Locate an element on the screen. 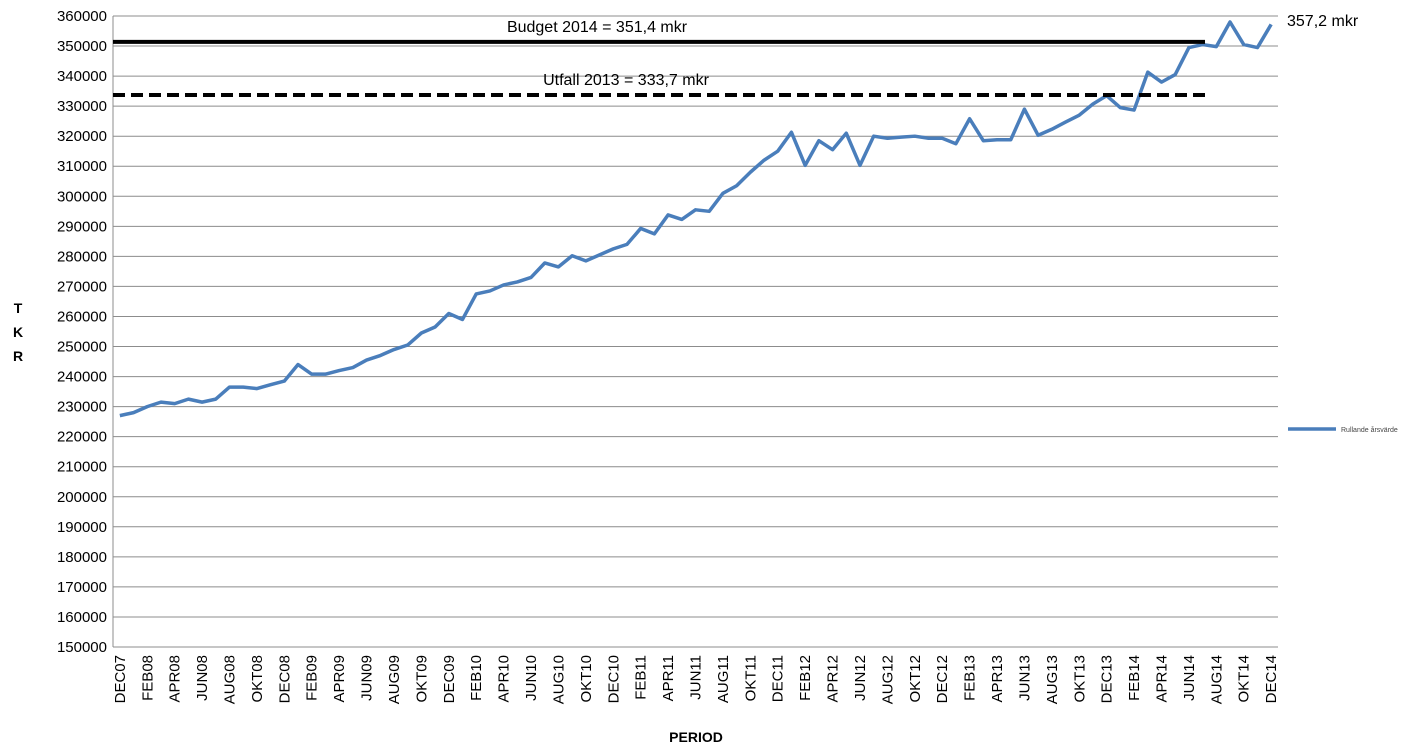 The width and height of the screenshot is (1406, 754). x-tick-label: AUG08 is located at coordinates (230, 679).